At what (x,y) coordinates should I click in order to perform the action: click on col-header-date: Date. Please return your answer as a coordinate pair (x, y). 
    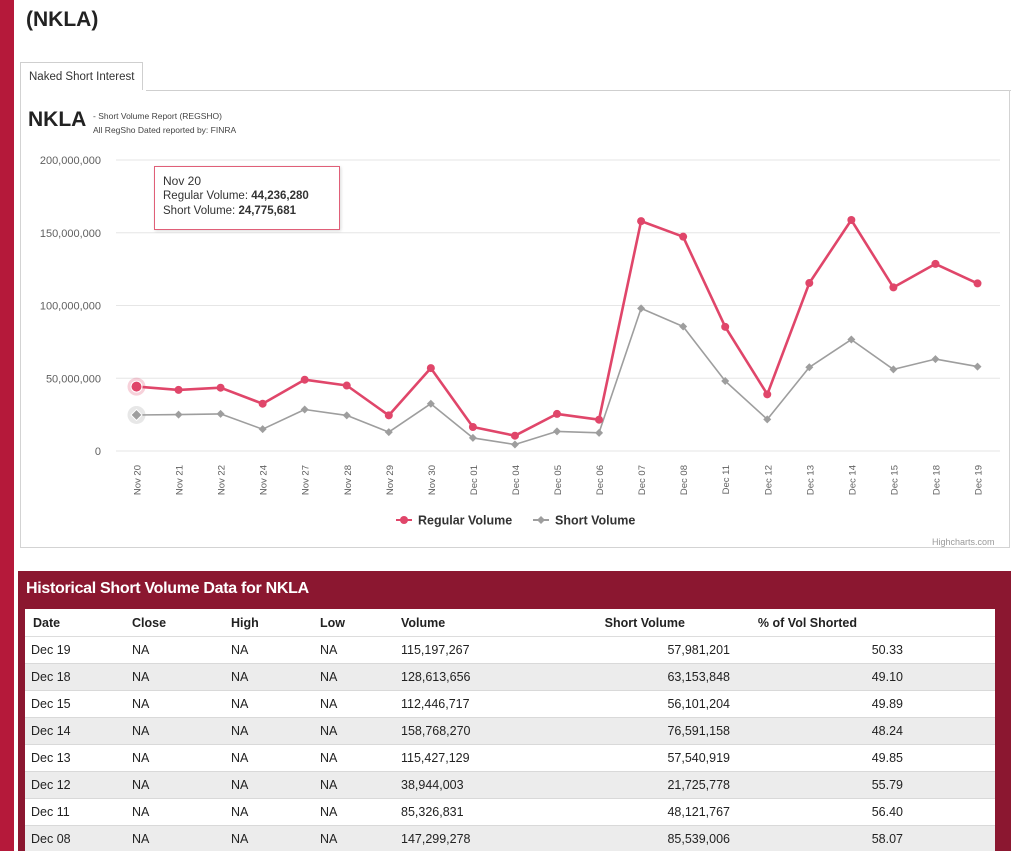
    Looking at the image, I should click on (78, 623).